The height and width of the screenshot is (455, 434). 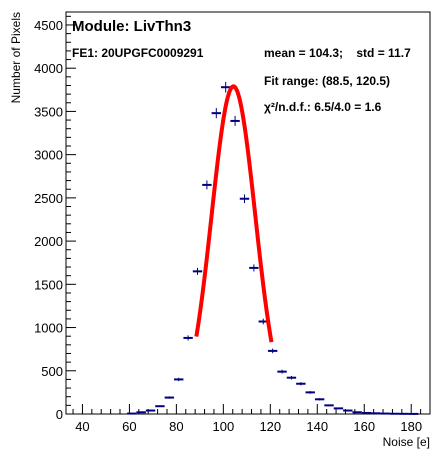 What do you see at coordinates (48, 68) in the screenshot?
I see `y-tick-label: 4000` at bounding box center [48, 68].